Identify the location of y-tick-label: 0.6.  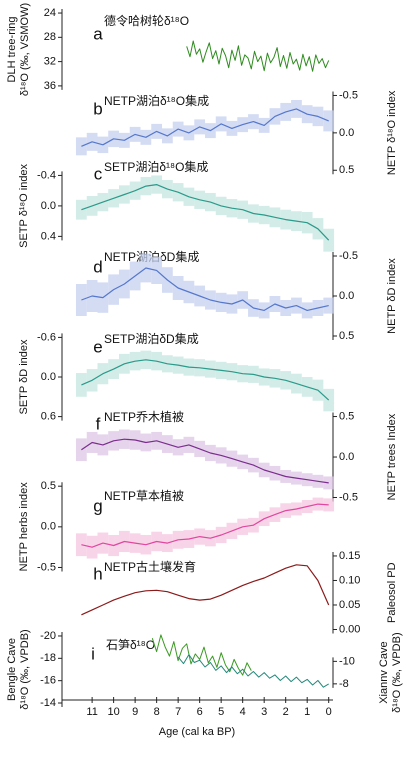
(48, 417).